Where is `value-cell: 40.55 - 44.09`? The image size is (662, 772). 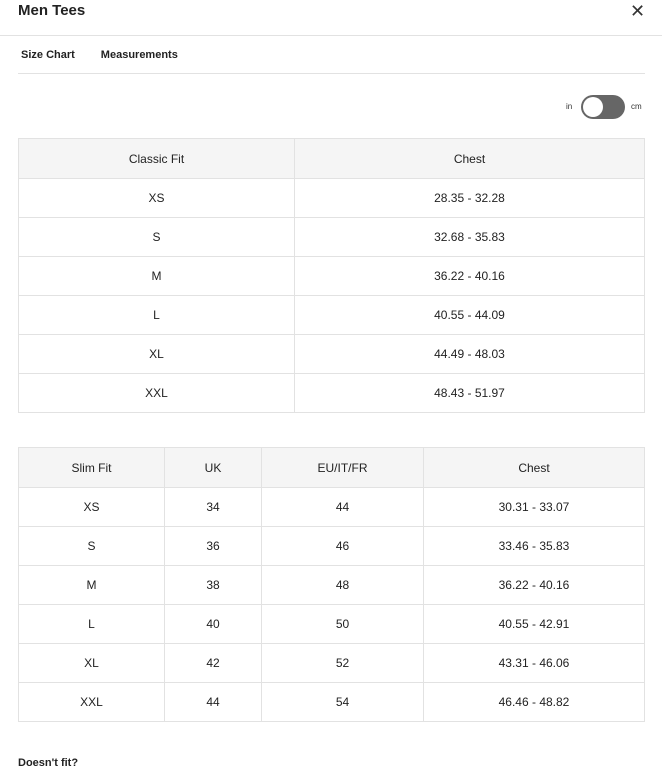
value-cell: 40.55 - 44.09 is located at coordinates (469, 315).